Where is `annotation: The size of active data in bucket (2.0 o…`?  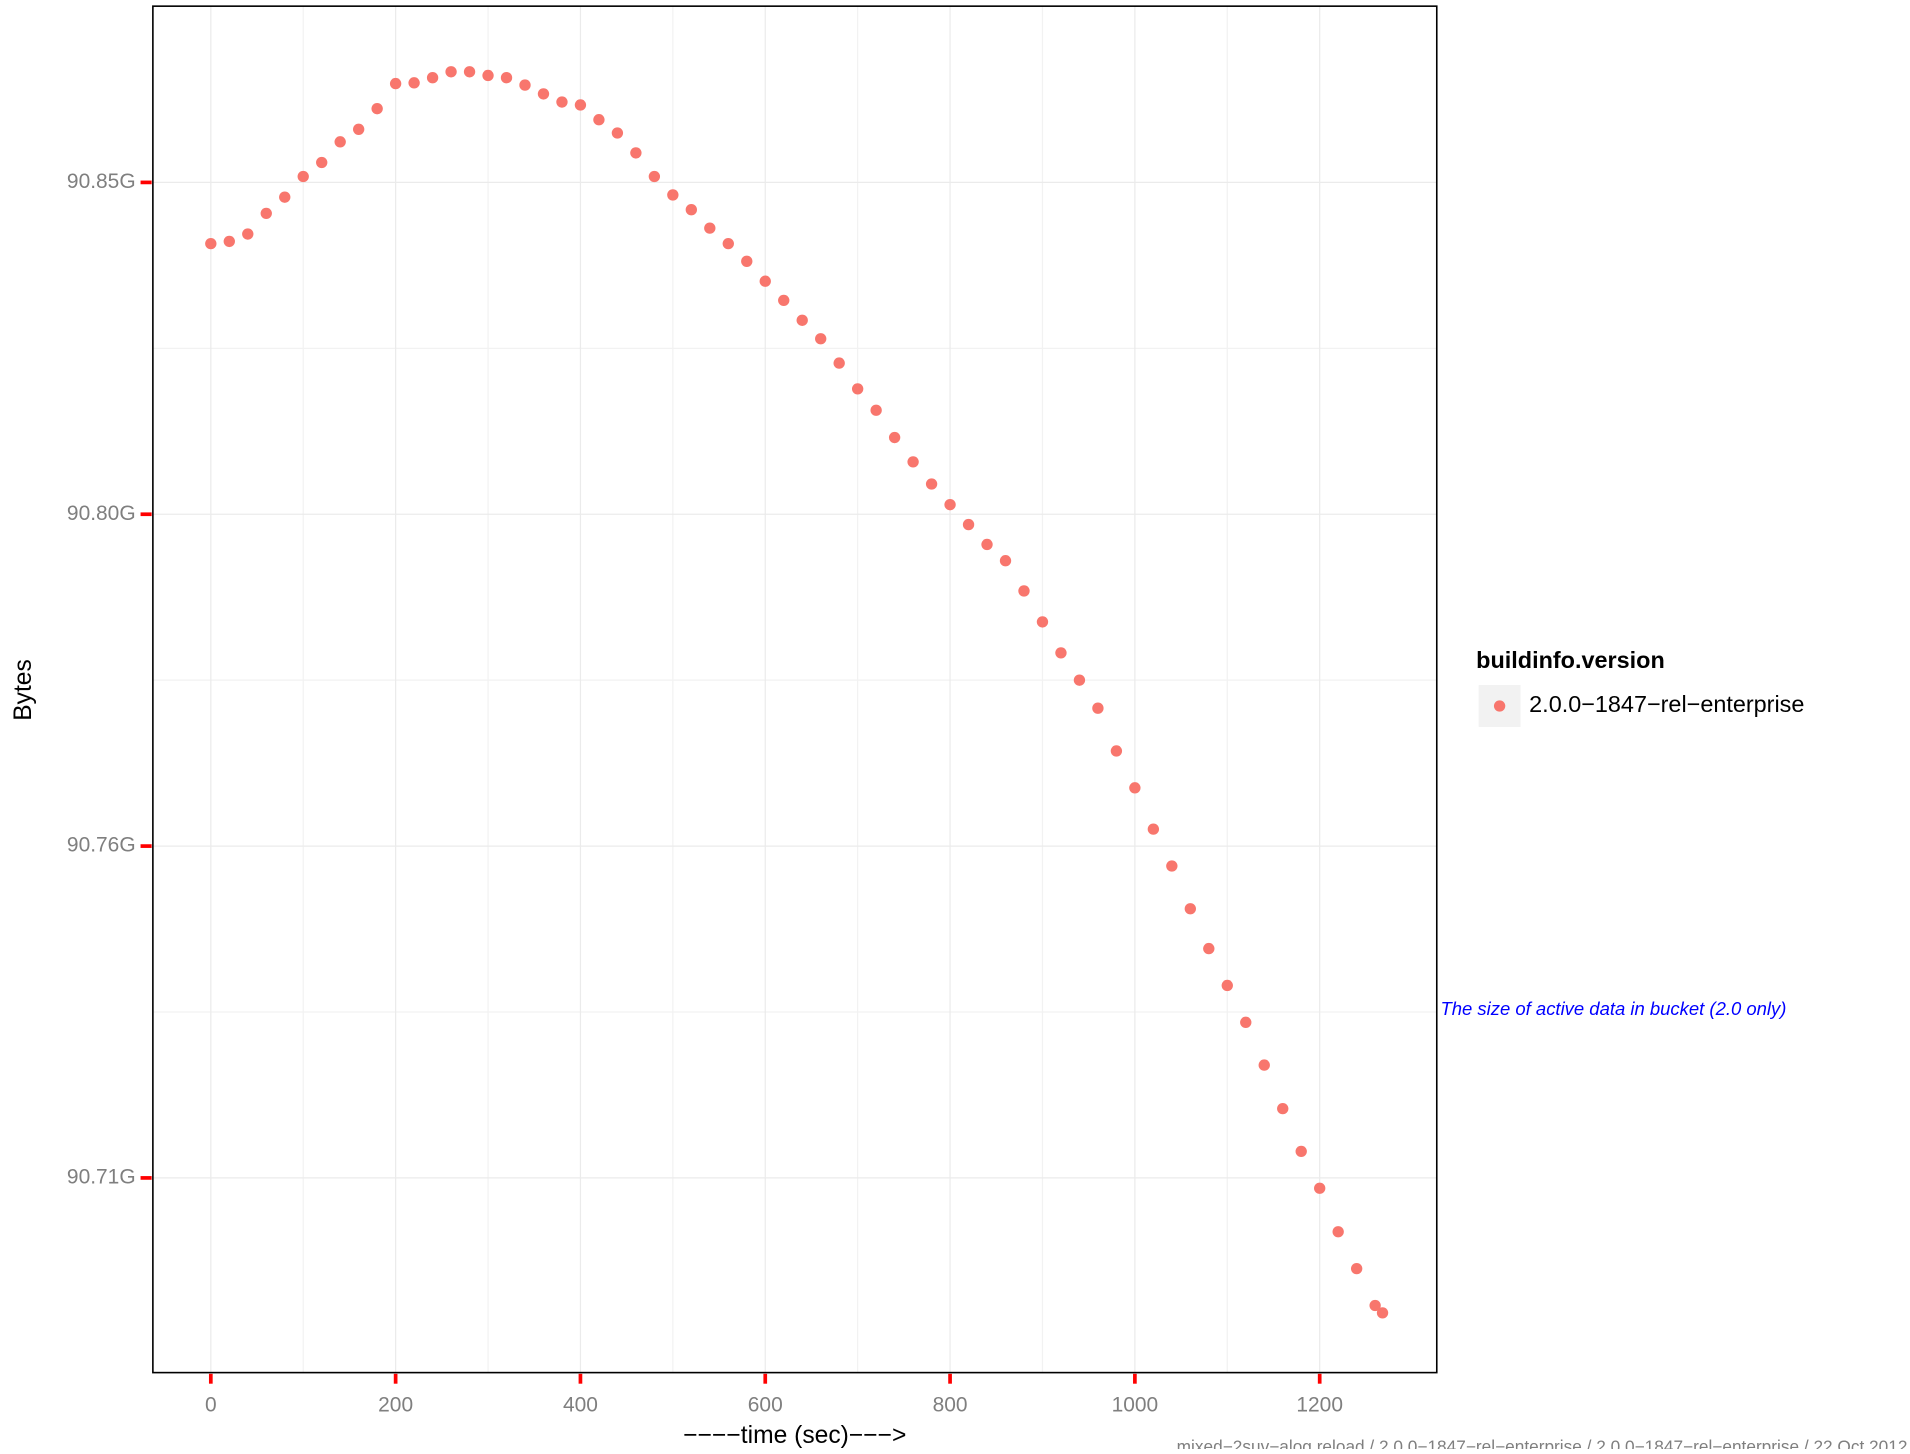
annotation: The size of active data in bucket (2.0 o… is located at coordinates (1613, 1008).